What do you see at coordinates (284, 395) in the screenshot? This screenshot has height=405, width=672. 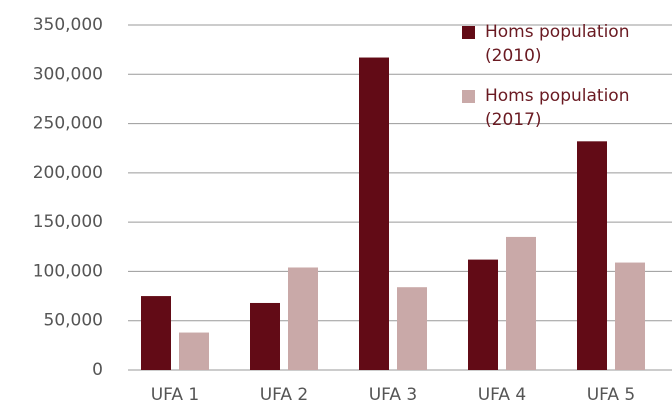 I see `x-tick-label: UFA 2` at bounding box center [284, 395].